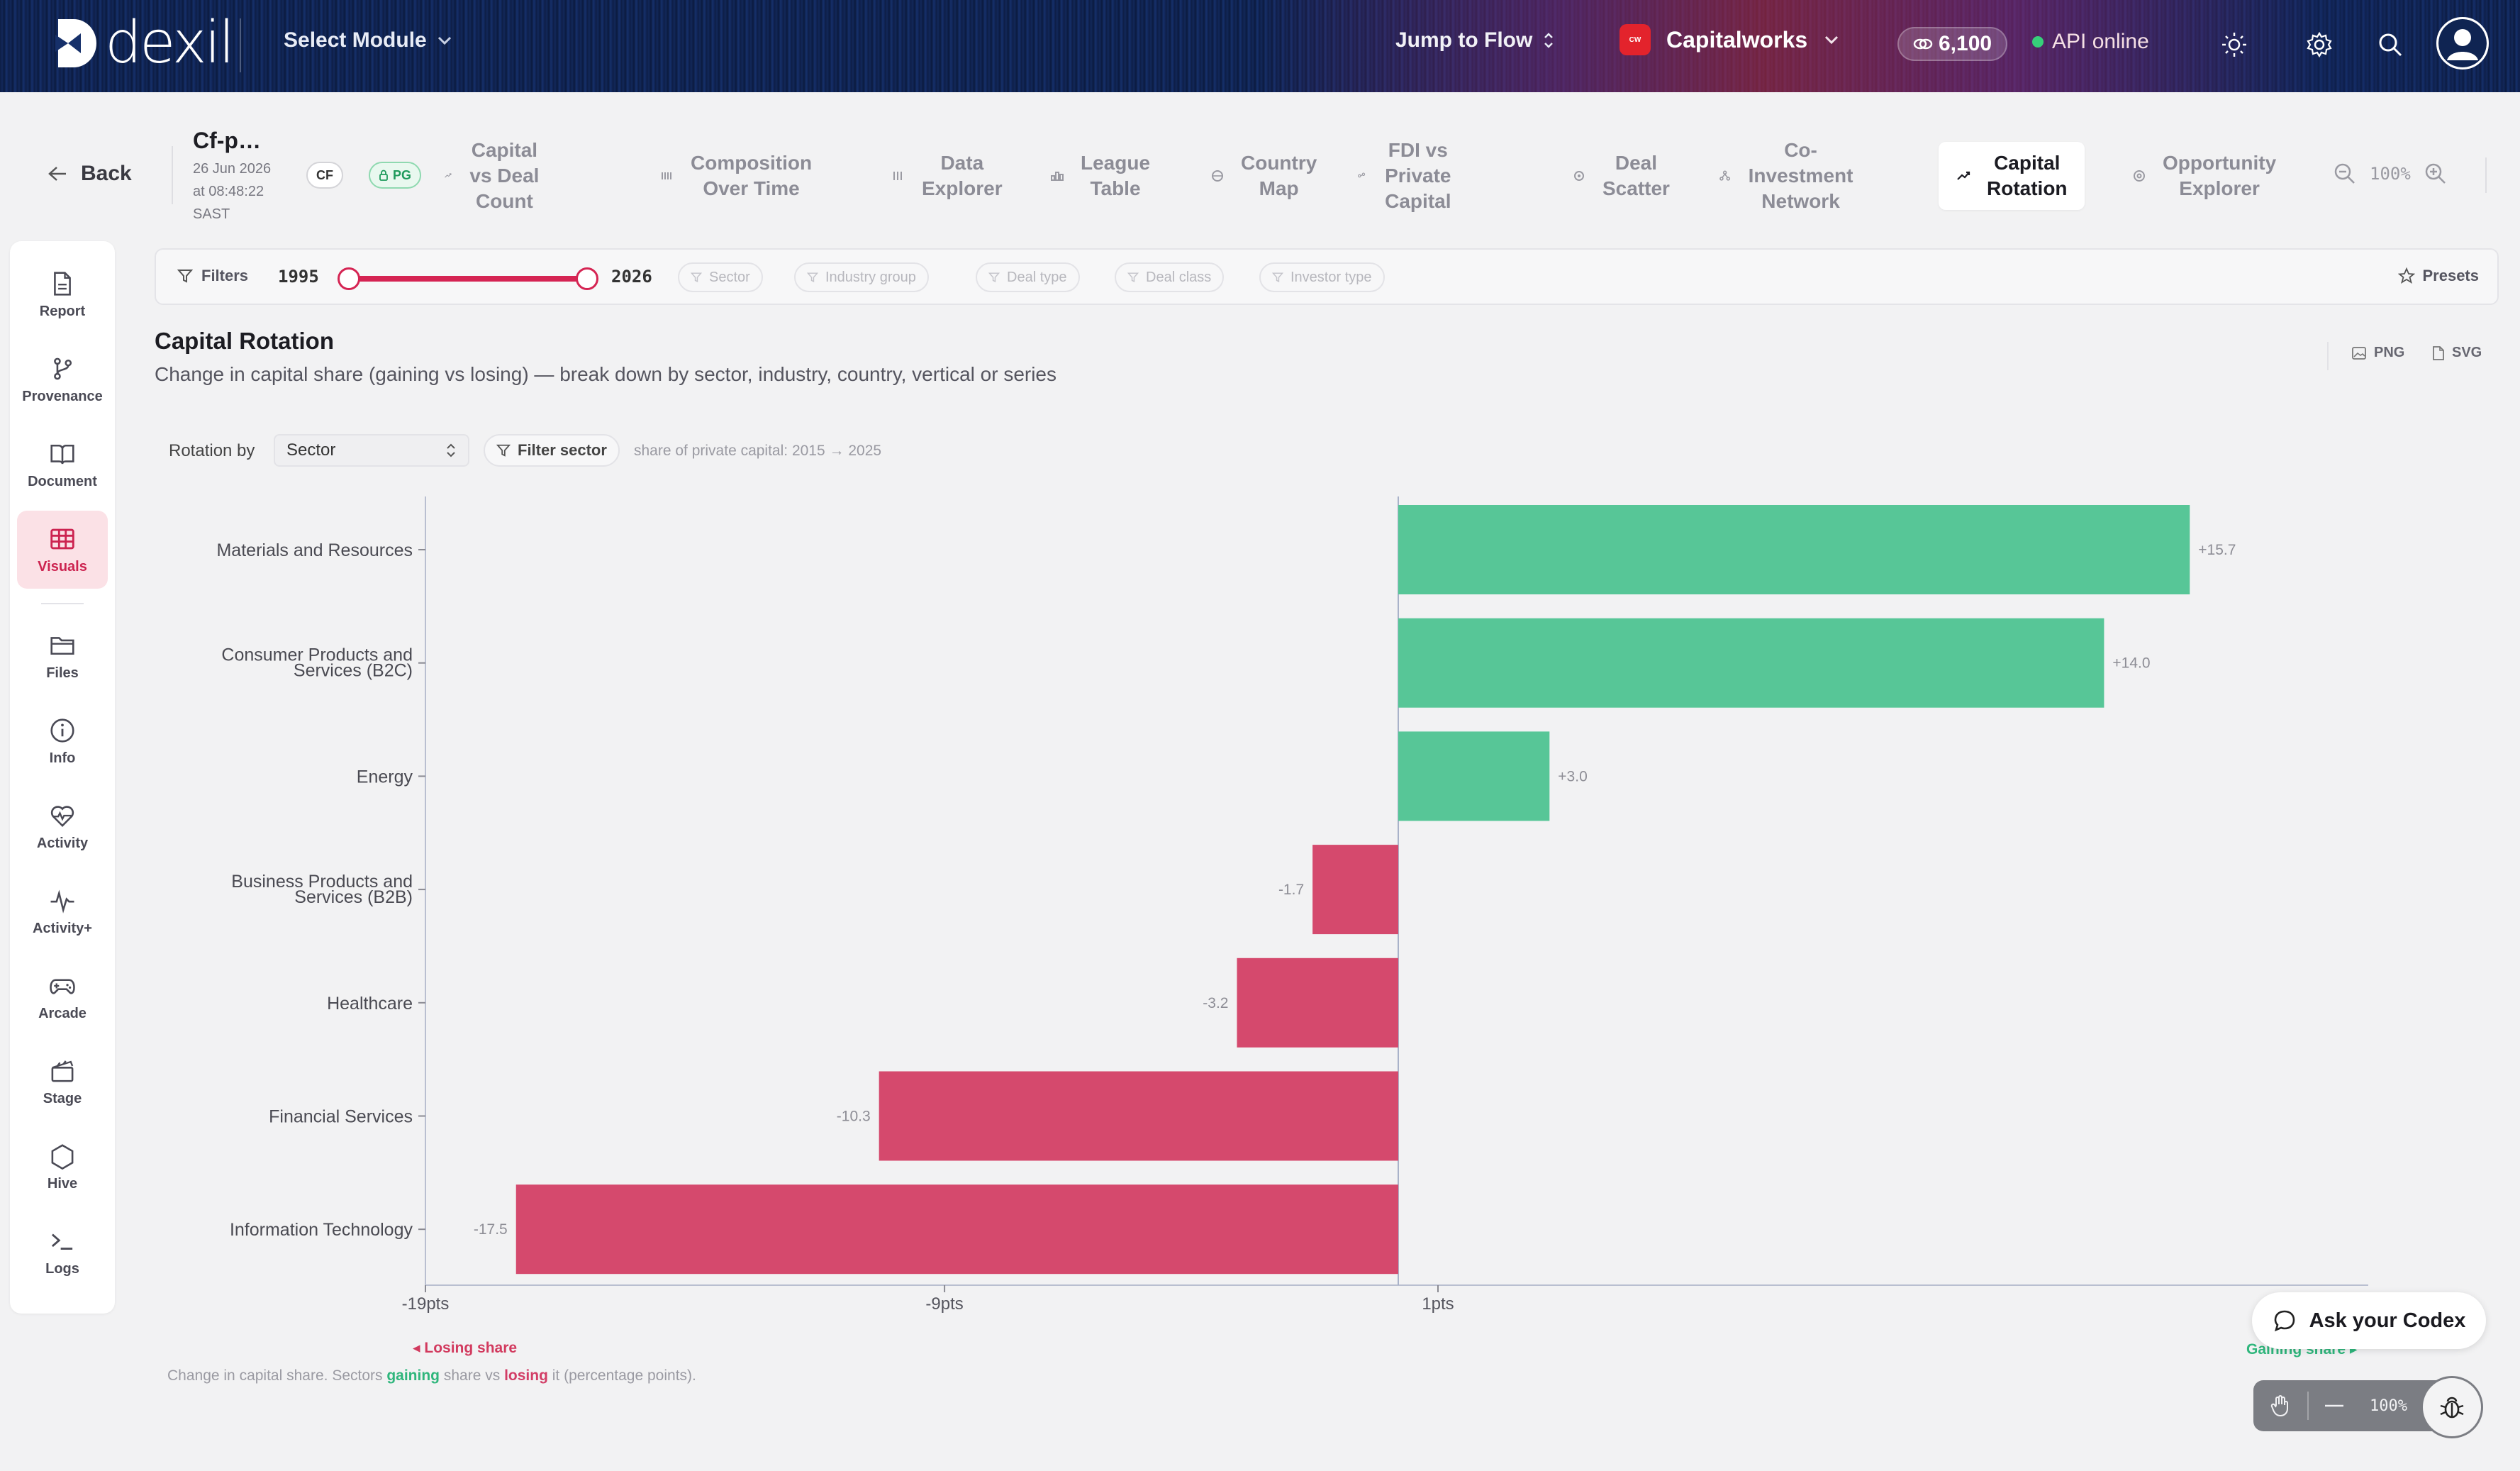 This screenshot has width=2520, height=1471. Describe the element at coordinates (1100, 176) in the screenshot. I see `tab-league-table: League Table` at that location.